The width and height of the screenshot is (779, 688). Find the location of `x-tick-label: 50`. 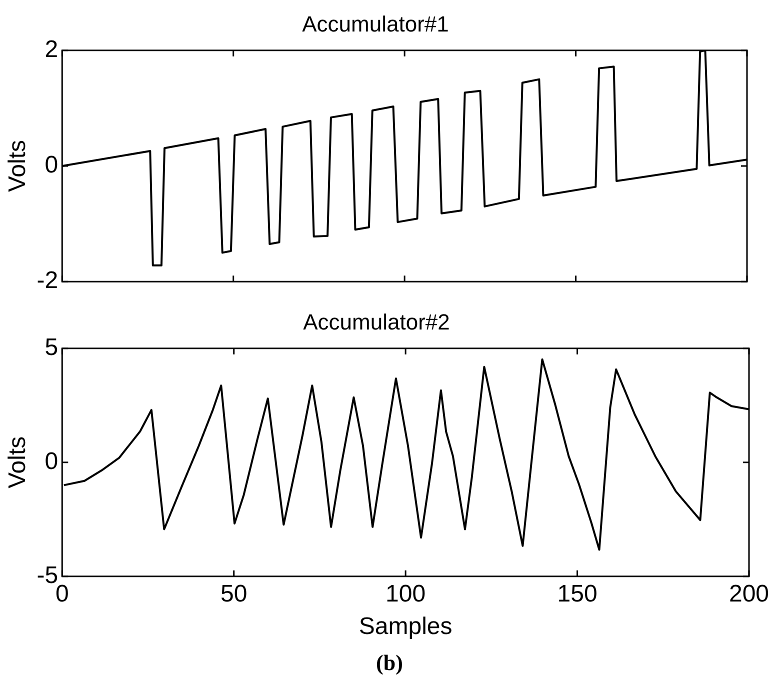

x-tick-label: 50 is located at coordinates (234, 594).